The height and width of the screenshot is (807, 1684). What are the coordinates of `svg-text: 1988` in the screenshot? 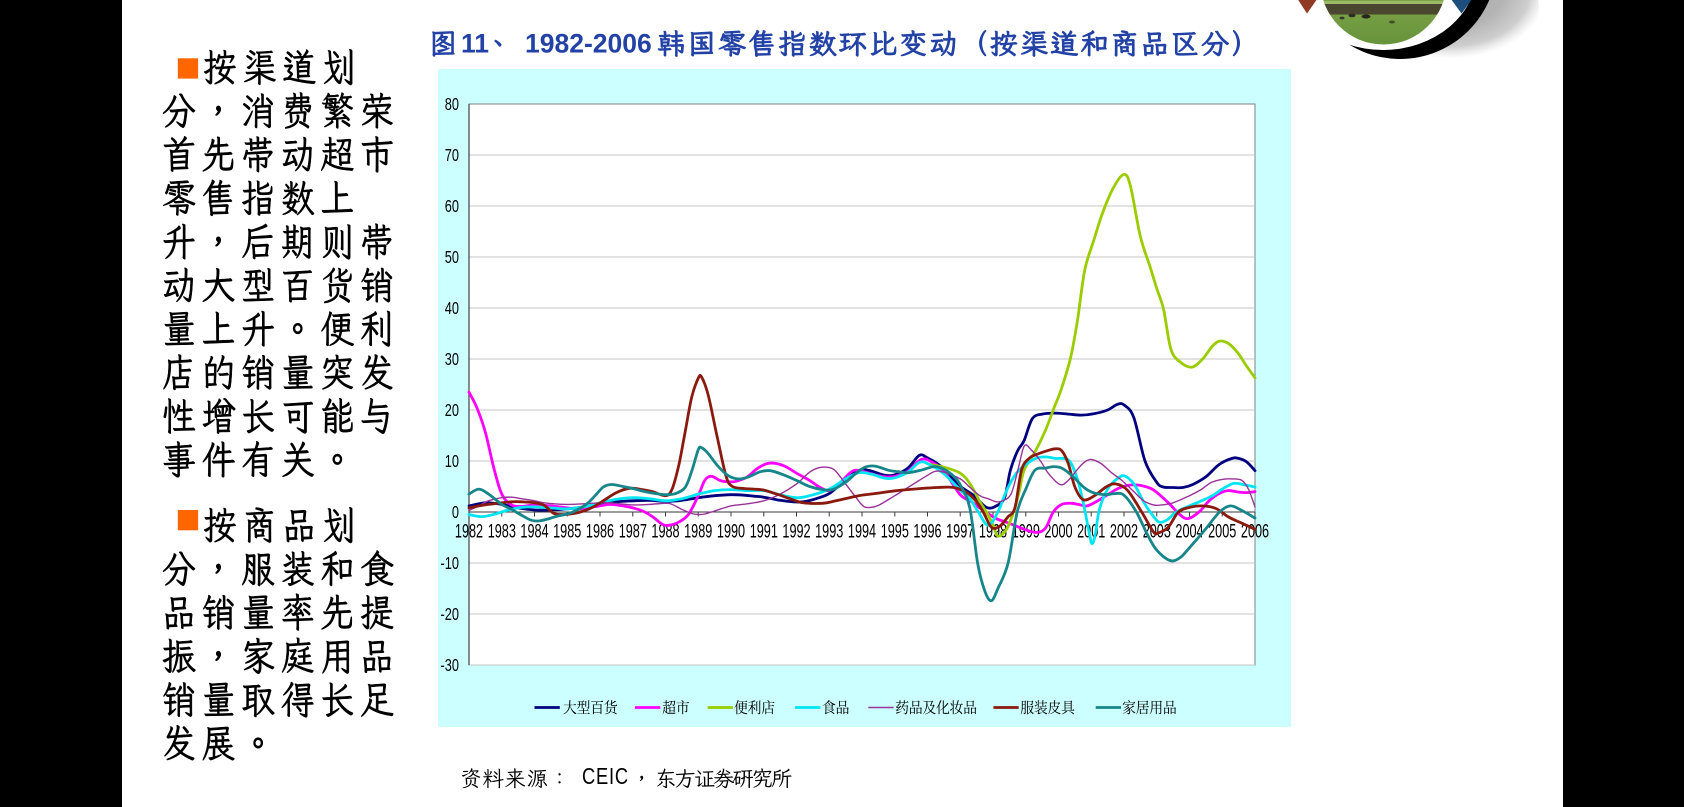 It's located at (665, 531).